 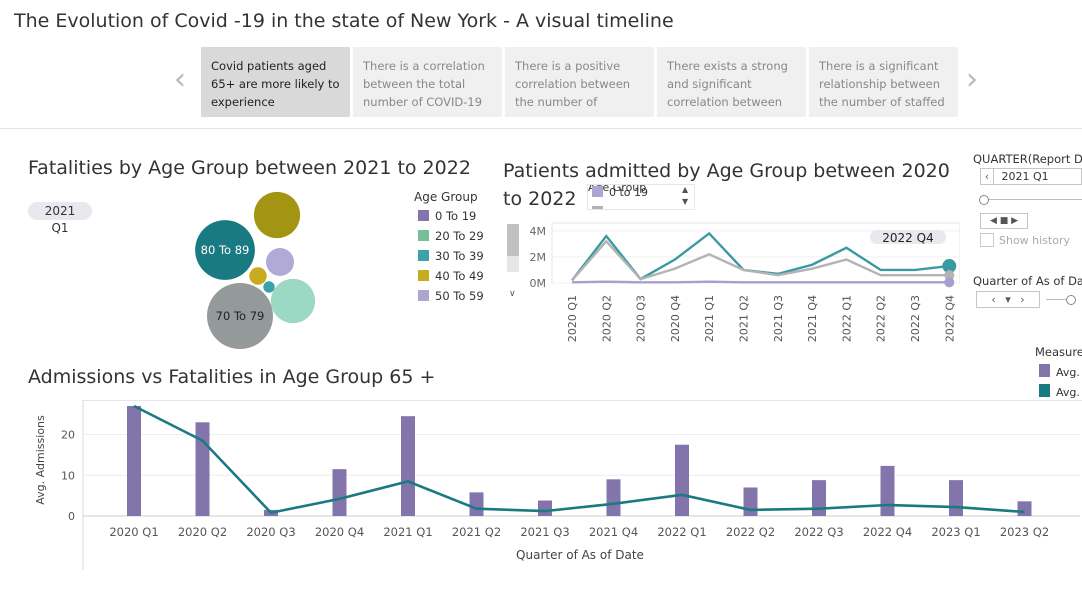 I want to click on bubble-label: 70 To 79, so click(x=240, y=316).